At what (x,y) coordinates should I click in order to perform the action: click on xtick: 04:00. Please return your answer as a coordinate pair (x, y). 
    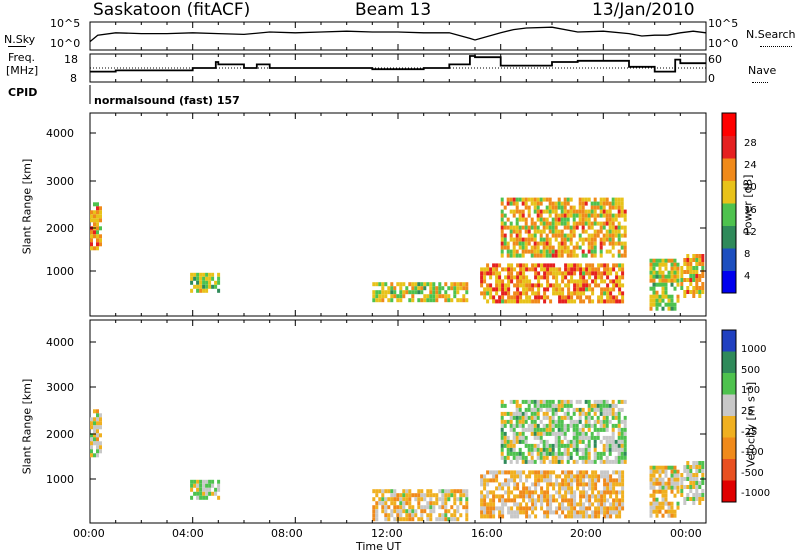
    Looking at the image, I should click on (188, 533).